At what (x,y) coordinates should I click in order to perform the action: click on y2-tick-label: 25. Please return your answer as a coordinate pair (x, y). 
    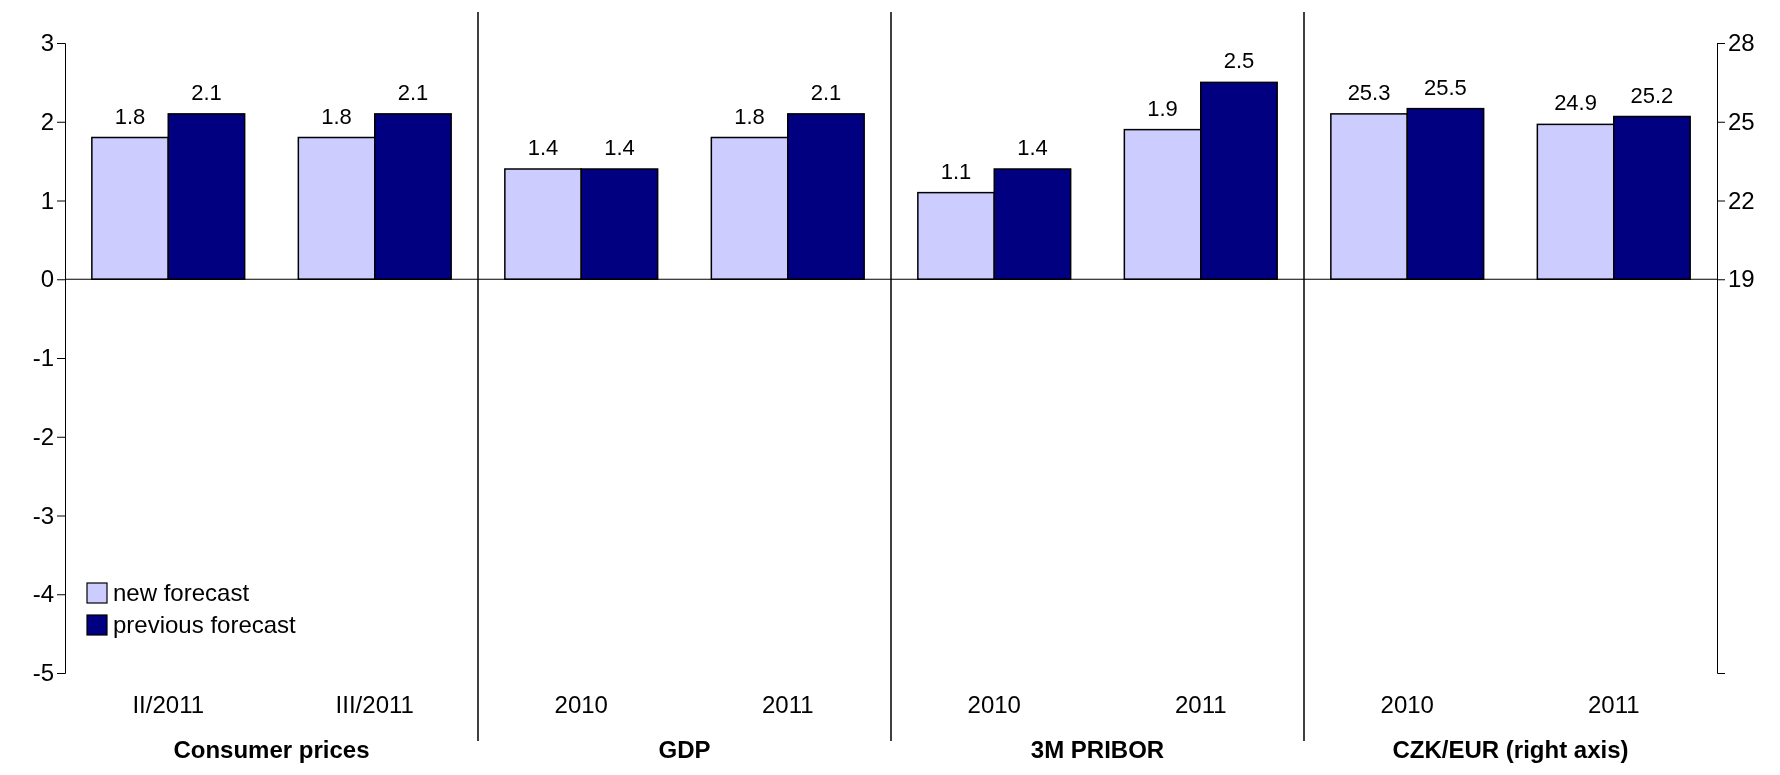
    Looking at the image, I should click on (1741, 121).